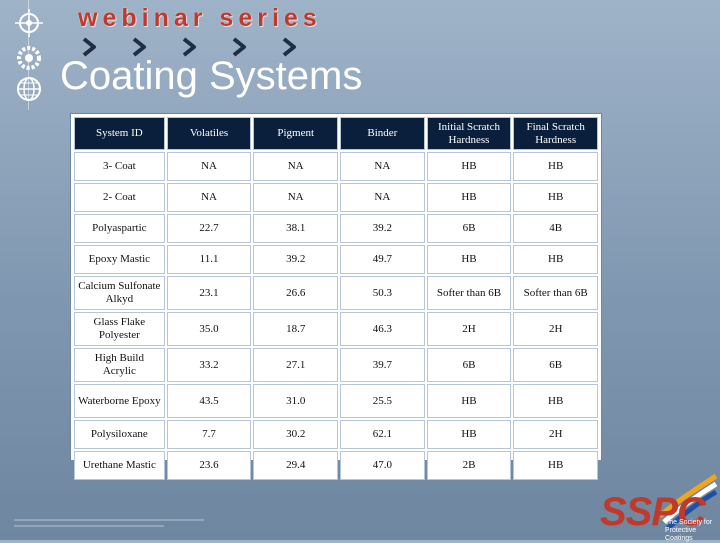 Image resolution: width=720 pixels, height=543 pixels. I want to click on column-header: Volatiles, so click(209, 133).